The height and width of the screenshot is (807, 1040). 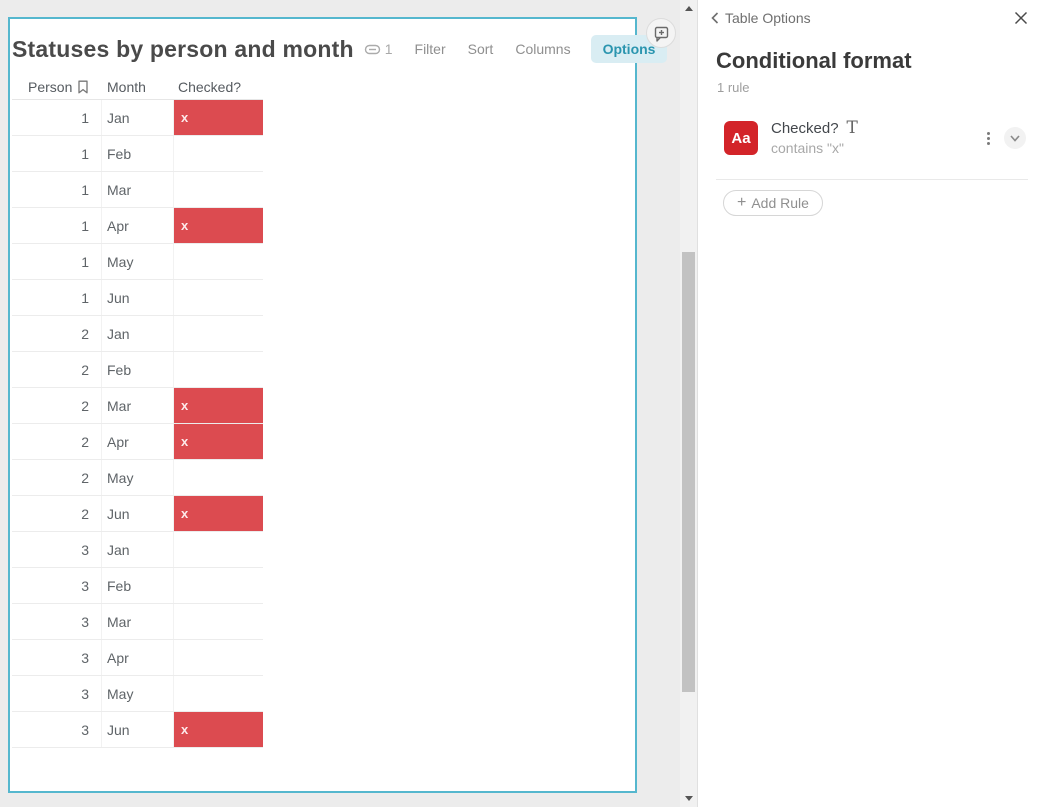 I want to click on rule-format-swatch: Aa, so click(x=741, y=138).